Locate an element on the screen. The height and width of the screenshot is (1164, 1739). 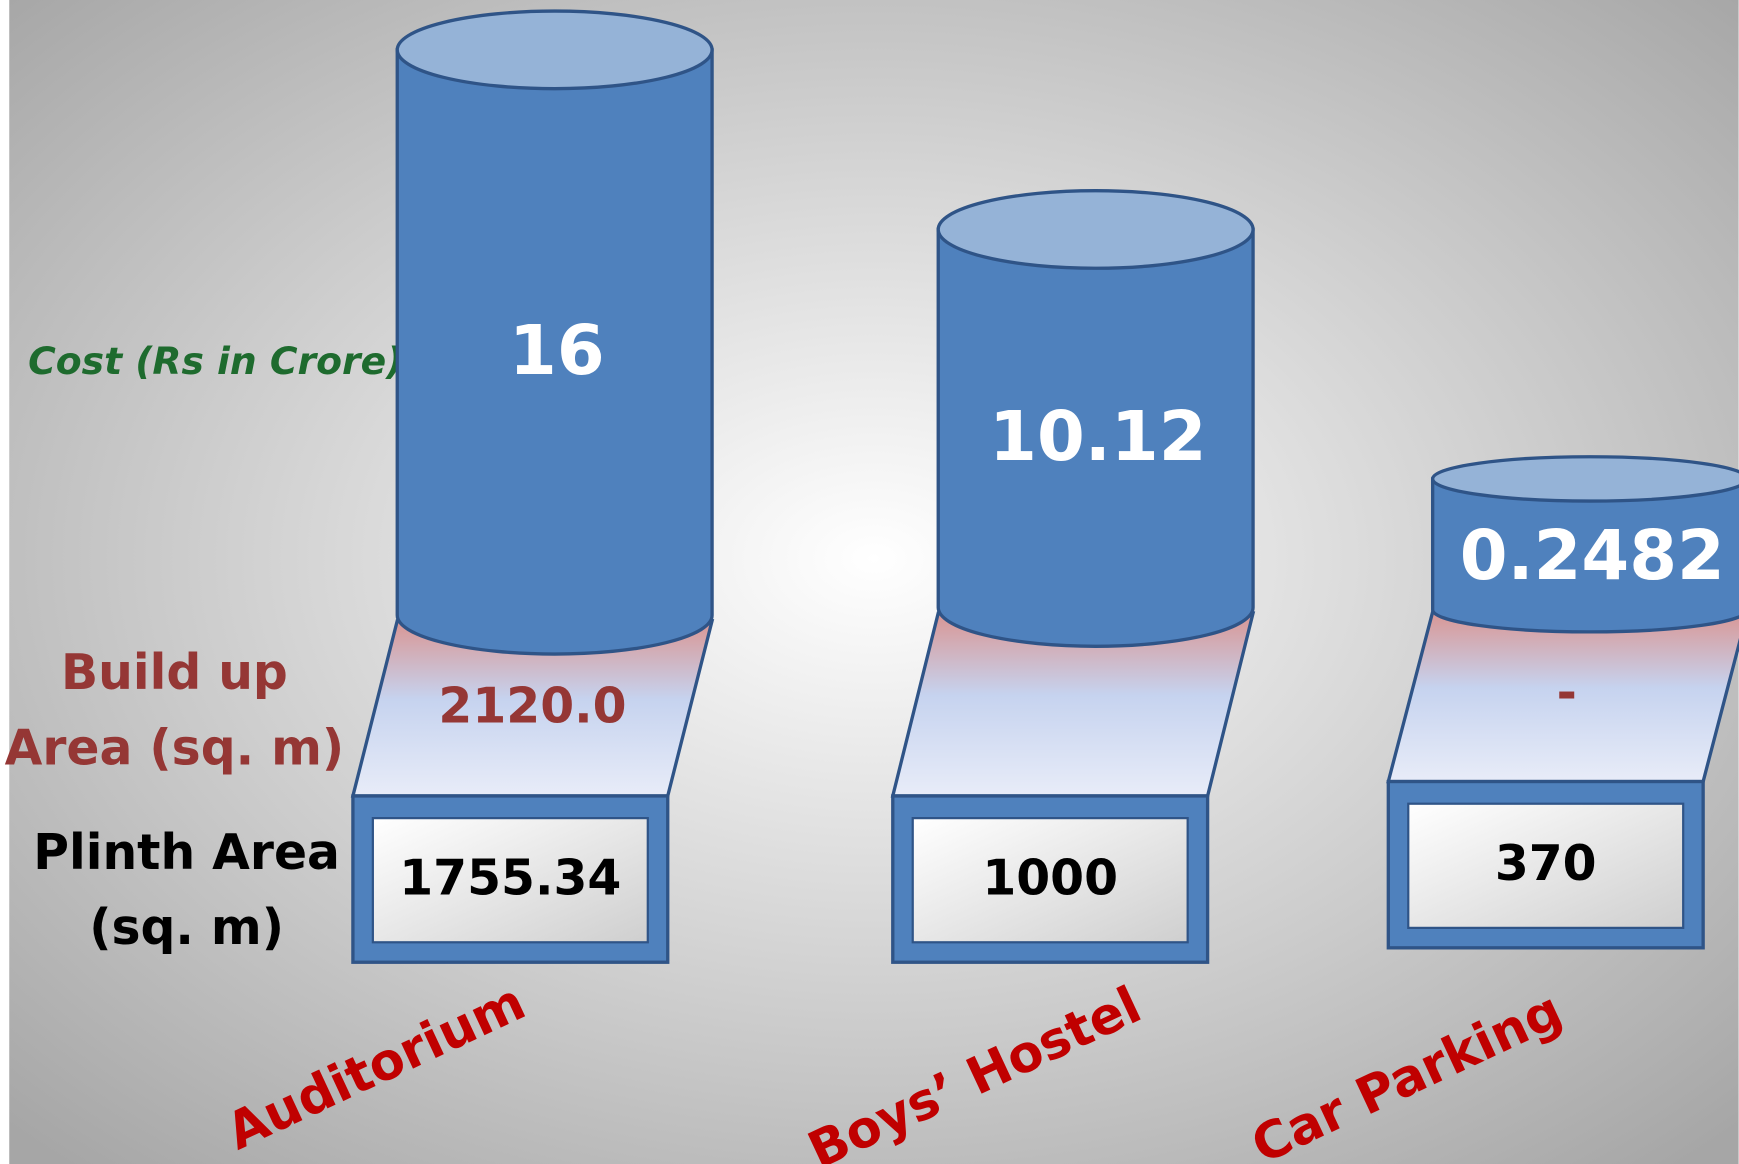
cost-value: 10.12 is located at coordinates (1097, 437).